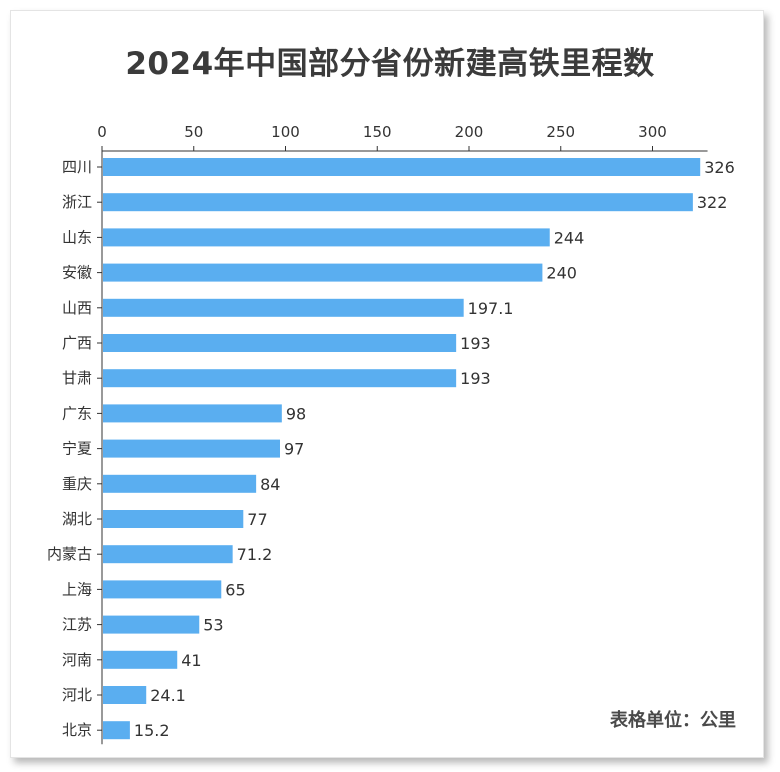 The width and height of the screenshot is (780, 772). I want to click on x-tick-label: 0, so click(102, 132).